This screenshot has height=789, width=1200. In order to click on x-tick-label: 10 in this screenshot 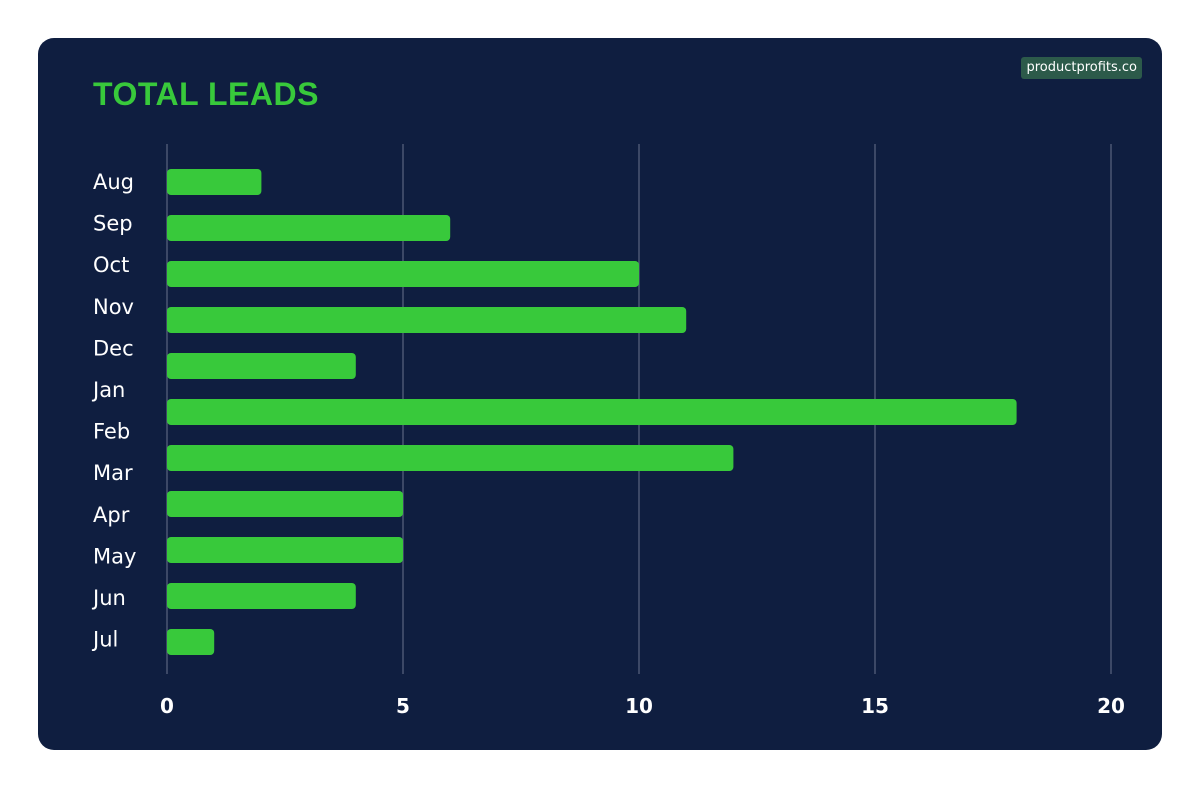, I will do `click(639, 706)`.